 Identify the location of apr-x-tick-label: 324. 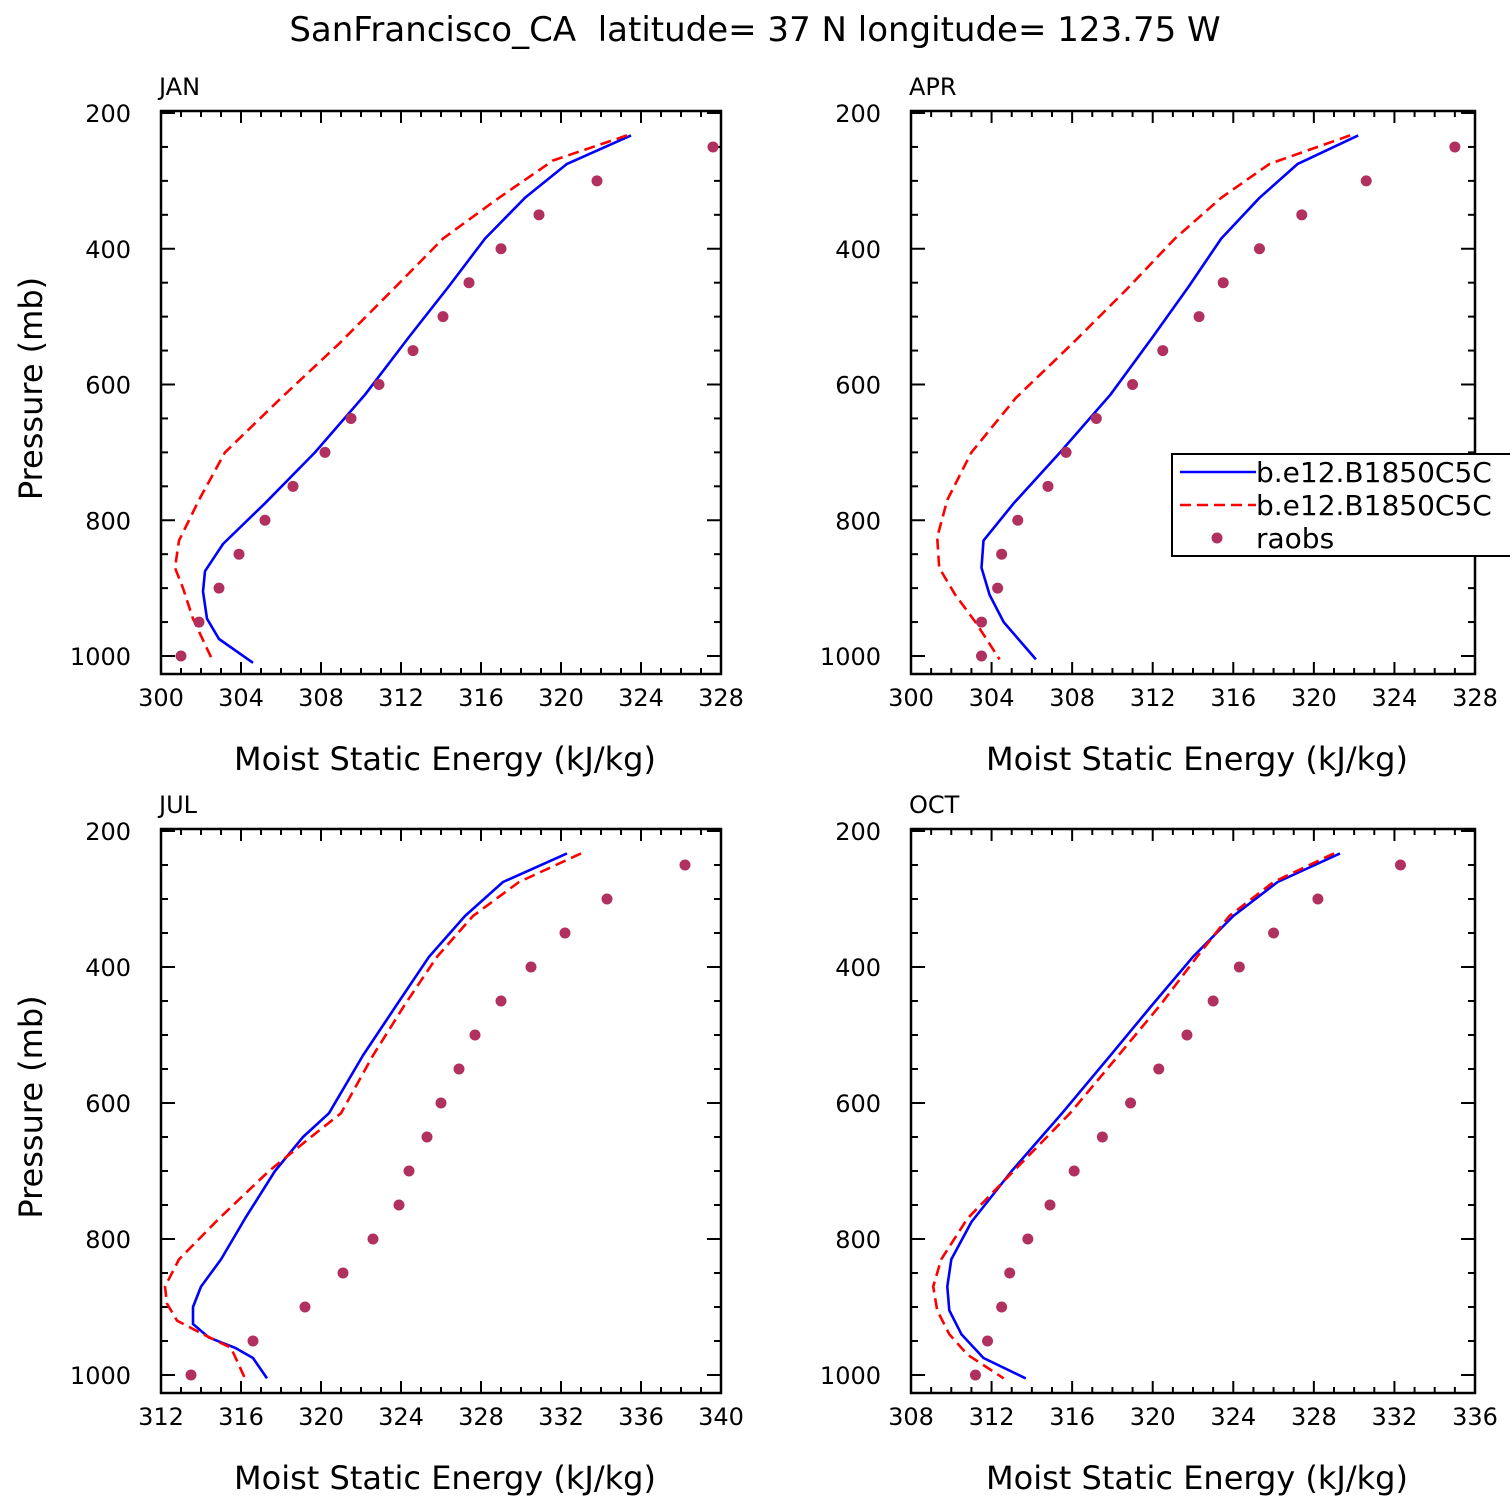
(1395, 698).